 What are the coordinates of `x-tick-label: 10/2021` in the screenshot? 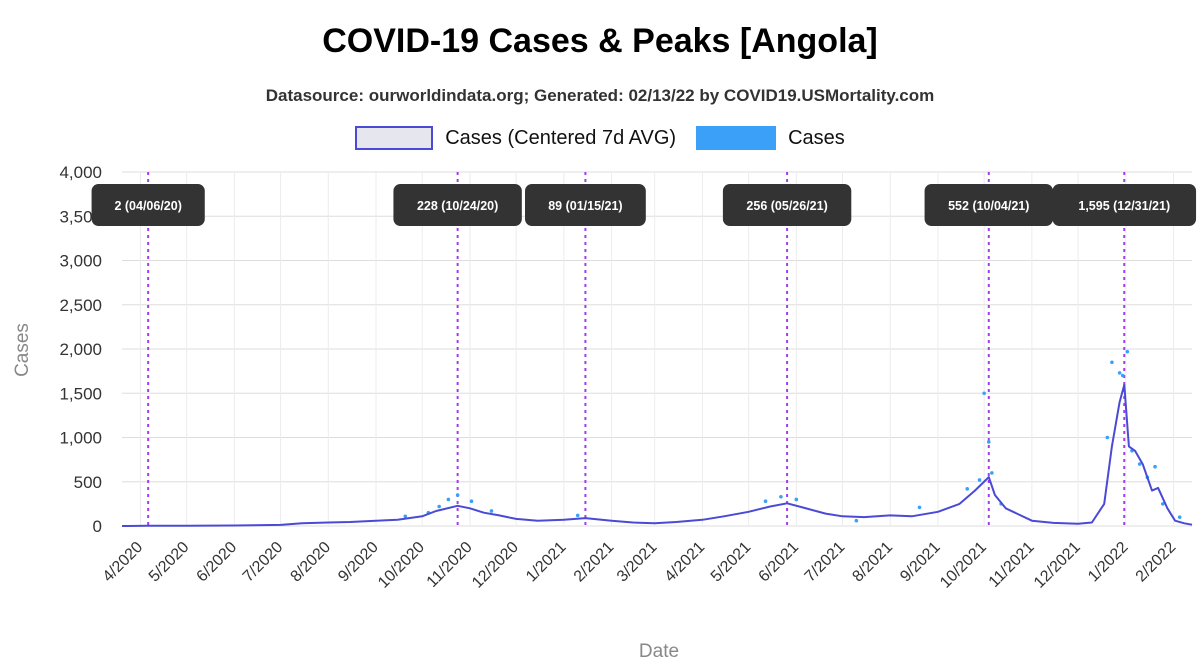 It's located at (963, 565).